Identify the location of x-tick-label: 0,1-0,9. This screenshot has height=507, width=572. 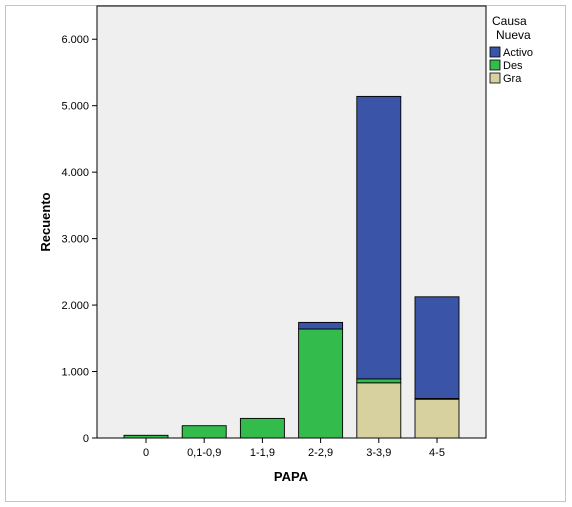
(204, 453).